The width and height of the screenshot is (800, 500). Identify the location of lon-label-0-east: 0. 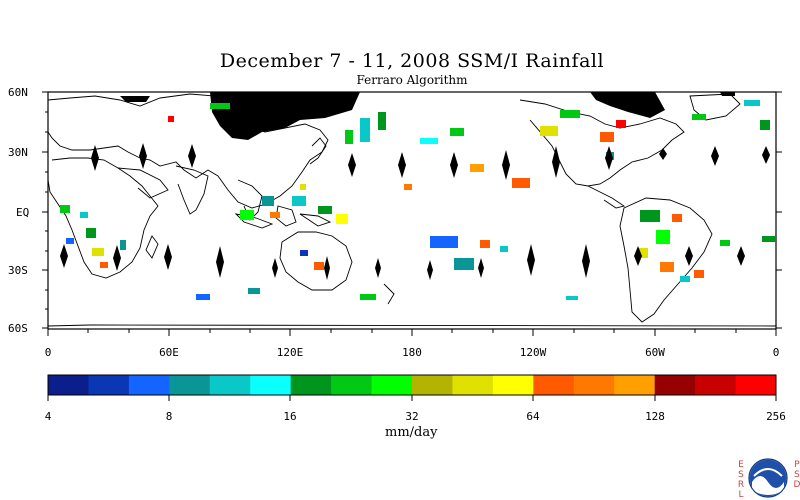
(776, 352).